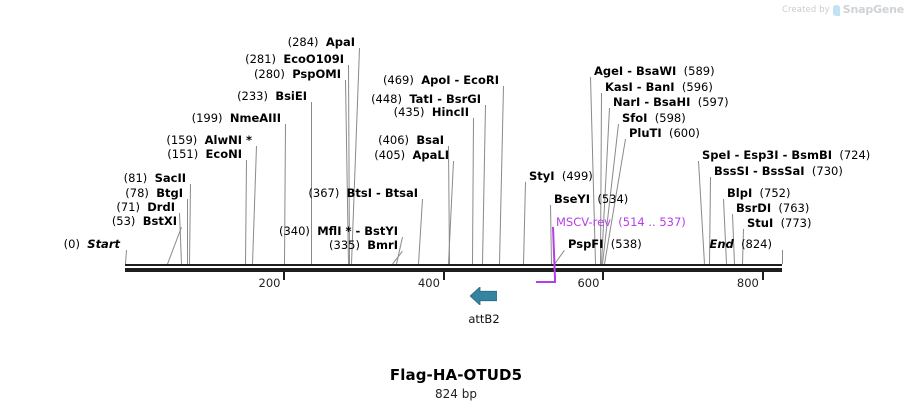  I want to click on enzyme-name: ApoI - EcoRI, so click(460, 80).